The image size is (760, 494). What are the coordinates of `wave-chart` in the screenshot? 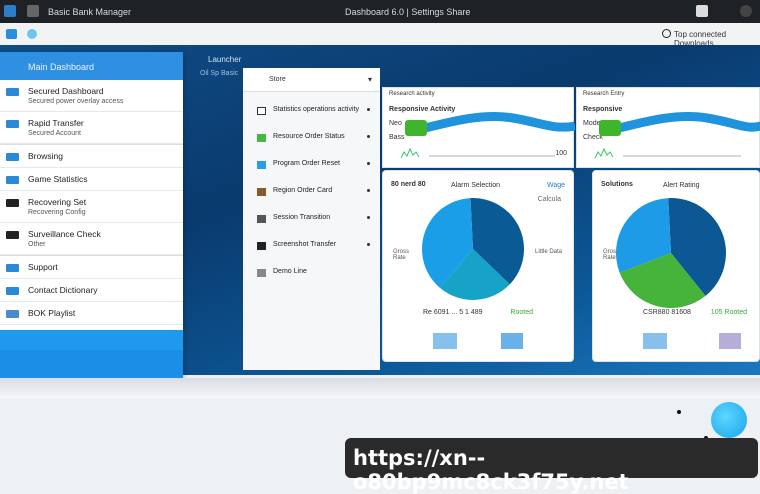 It's located at (677, 135).